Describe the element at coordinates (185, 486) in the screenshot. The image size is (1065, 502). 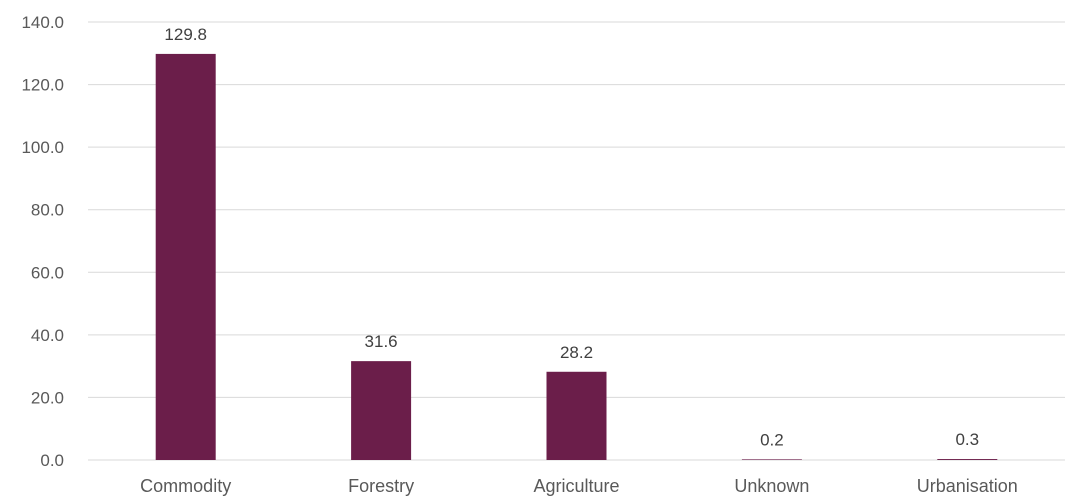
I see `category-label-commodity: Commodity` at that location.